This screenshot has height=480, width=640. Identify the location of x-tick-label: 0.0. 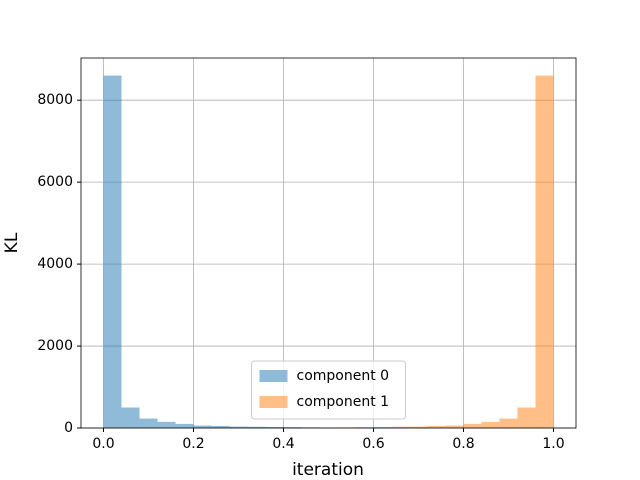
(103, 444).